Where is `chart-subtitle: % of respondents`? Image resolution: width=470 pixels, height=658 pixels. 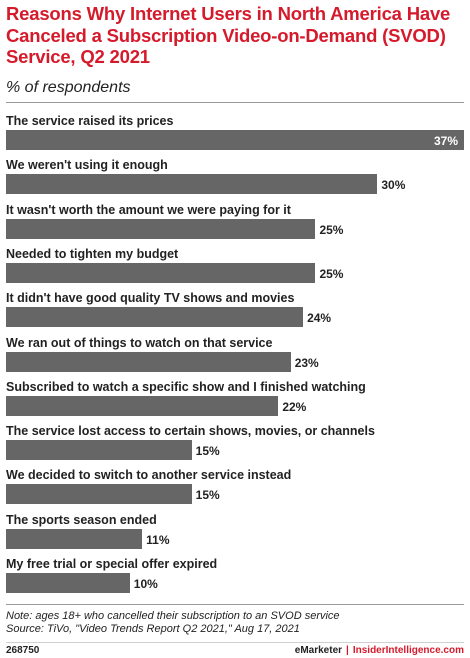 chart-subtitle: % of respondents is located at coordinates (68, 87).